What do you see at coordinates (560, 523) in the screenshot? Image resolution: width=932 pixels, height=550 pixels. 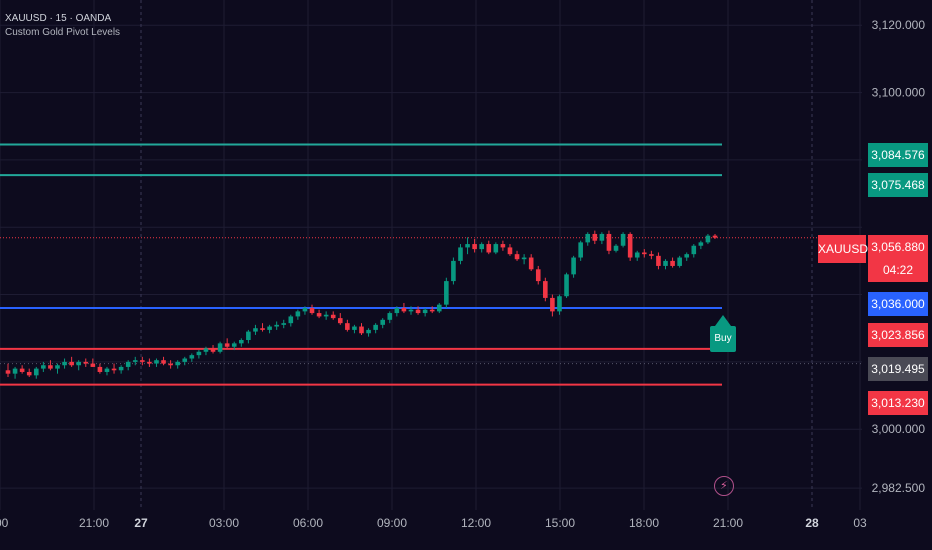 I see `time-axis-tick: 15:00` at bounding box center [560, 523].